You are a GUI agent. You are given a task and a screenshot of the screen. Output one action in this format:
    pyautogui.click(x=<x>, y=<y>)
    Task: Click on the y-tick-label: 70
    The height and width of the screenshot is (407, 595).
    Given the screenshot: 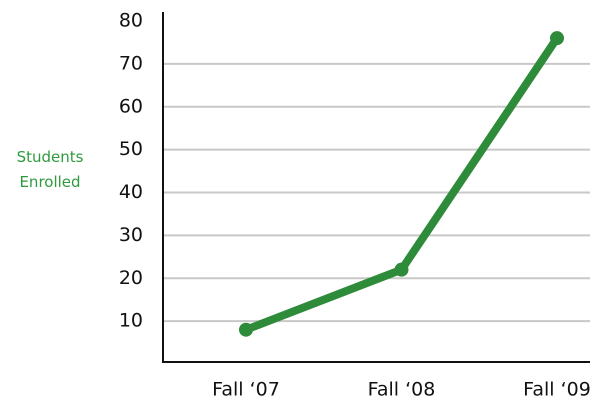 What is the action you would take?
    pyautogui.click(x=131, y=63)
    